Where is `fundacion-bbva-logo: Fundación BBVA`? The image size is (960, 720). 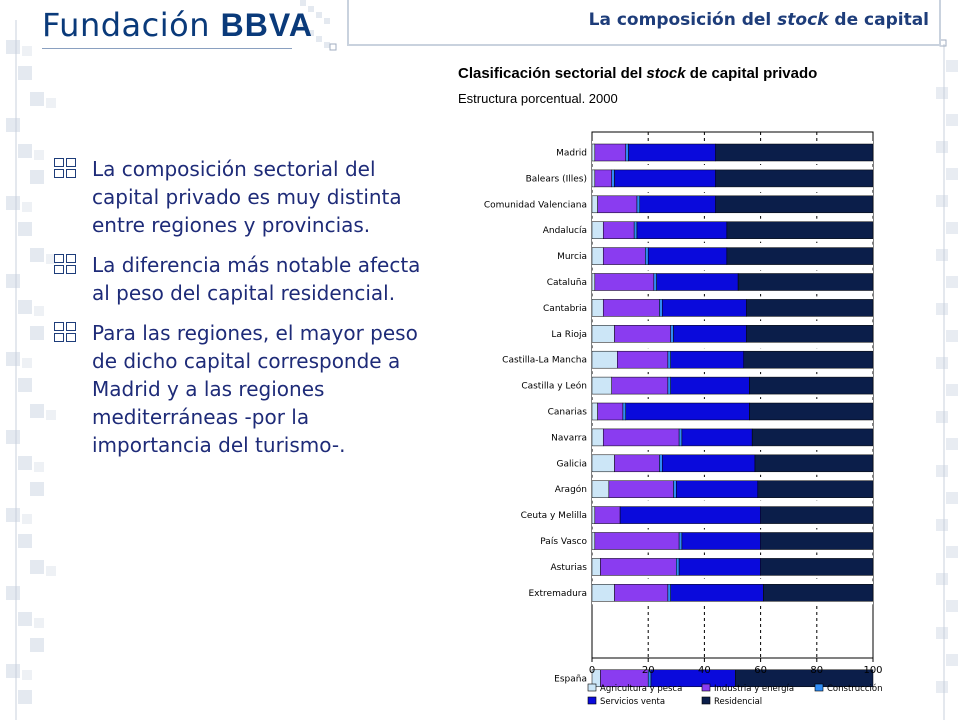 fundacion-bbva-logo: Fundación BBVA is located at coordinates (177, 25).